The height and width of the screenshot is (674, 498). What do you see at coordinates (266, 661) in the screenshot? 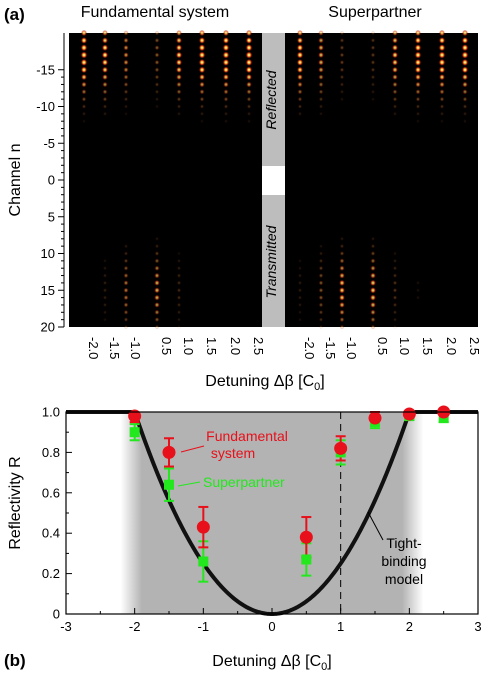
I see `panel-b-xlabel-main: Detuning Δβ [C` at bounding box center [266, 661].